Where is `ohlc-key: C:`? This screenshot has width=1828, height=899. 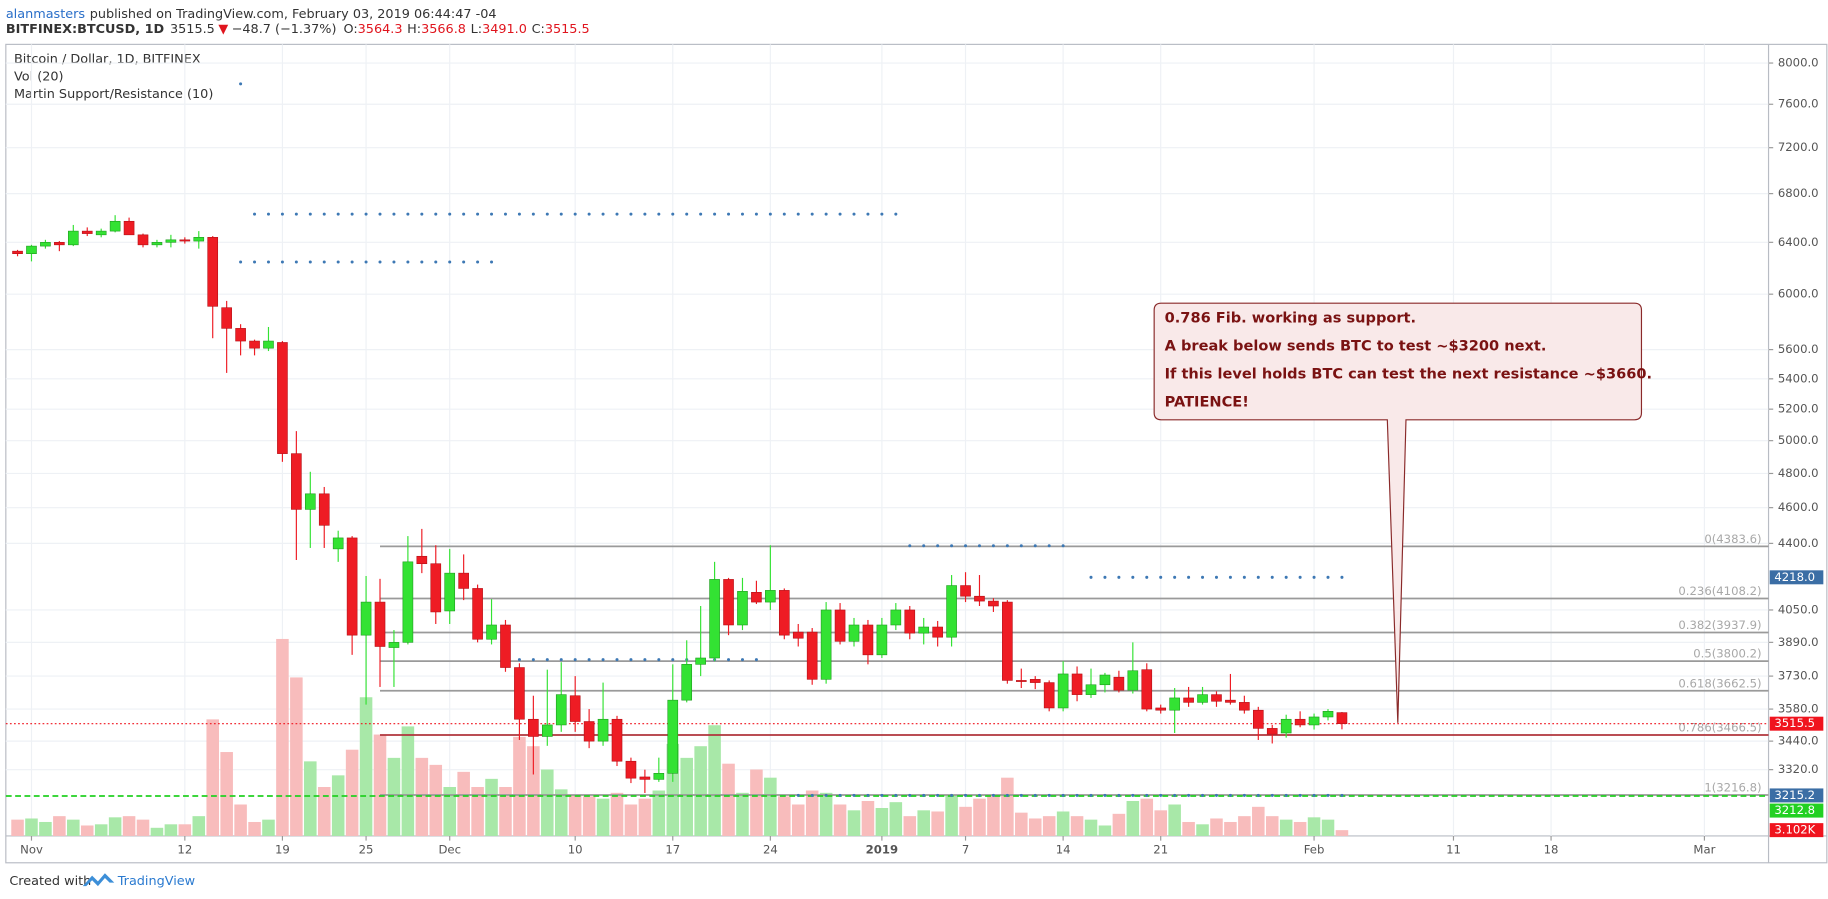
ohlc-key: C: is located at coordinates (538, 29).